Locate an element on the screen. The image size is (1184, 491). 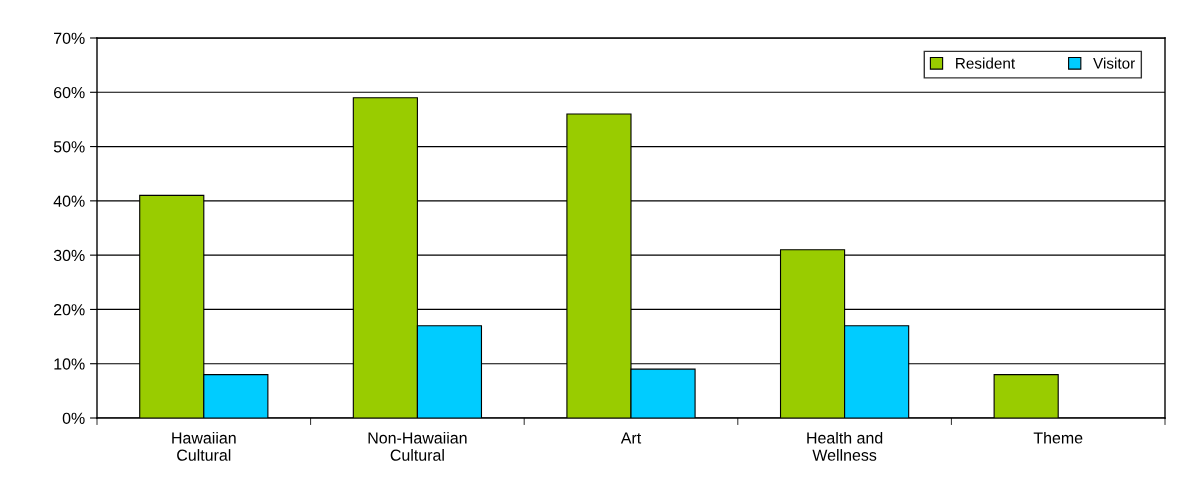
legend-label: Visitor is located at coordinates (1114, 63).